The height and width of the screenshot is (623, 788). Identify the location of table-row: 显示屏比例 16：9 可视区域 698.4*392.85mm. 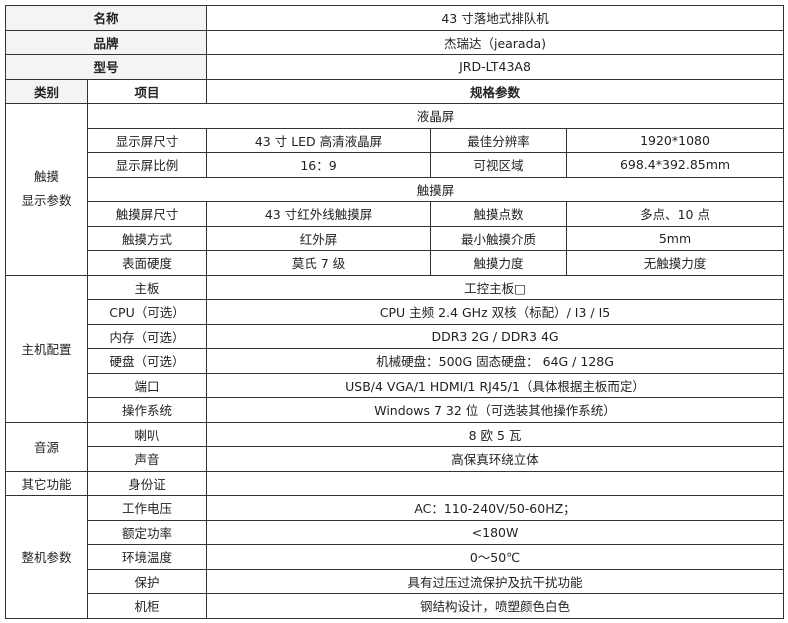
(395, 165).